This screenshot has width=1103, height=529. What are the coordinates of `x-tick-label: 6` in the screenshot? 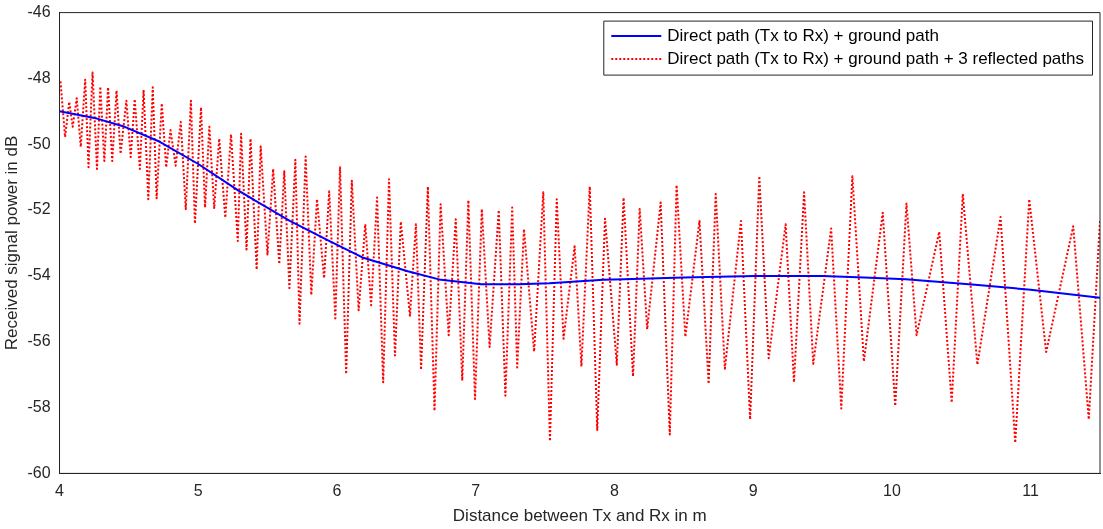 It's located at (337, 491).